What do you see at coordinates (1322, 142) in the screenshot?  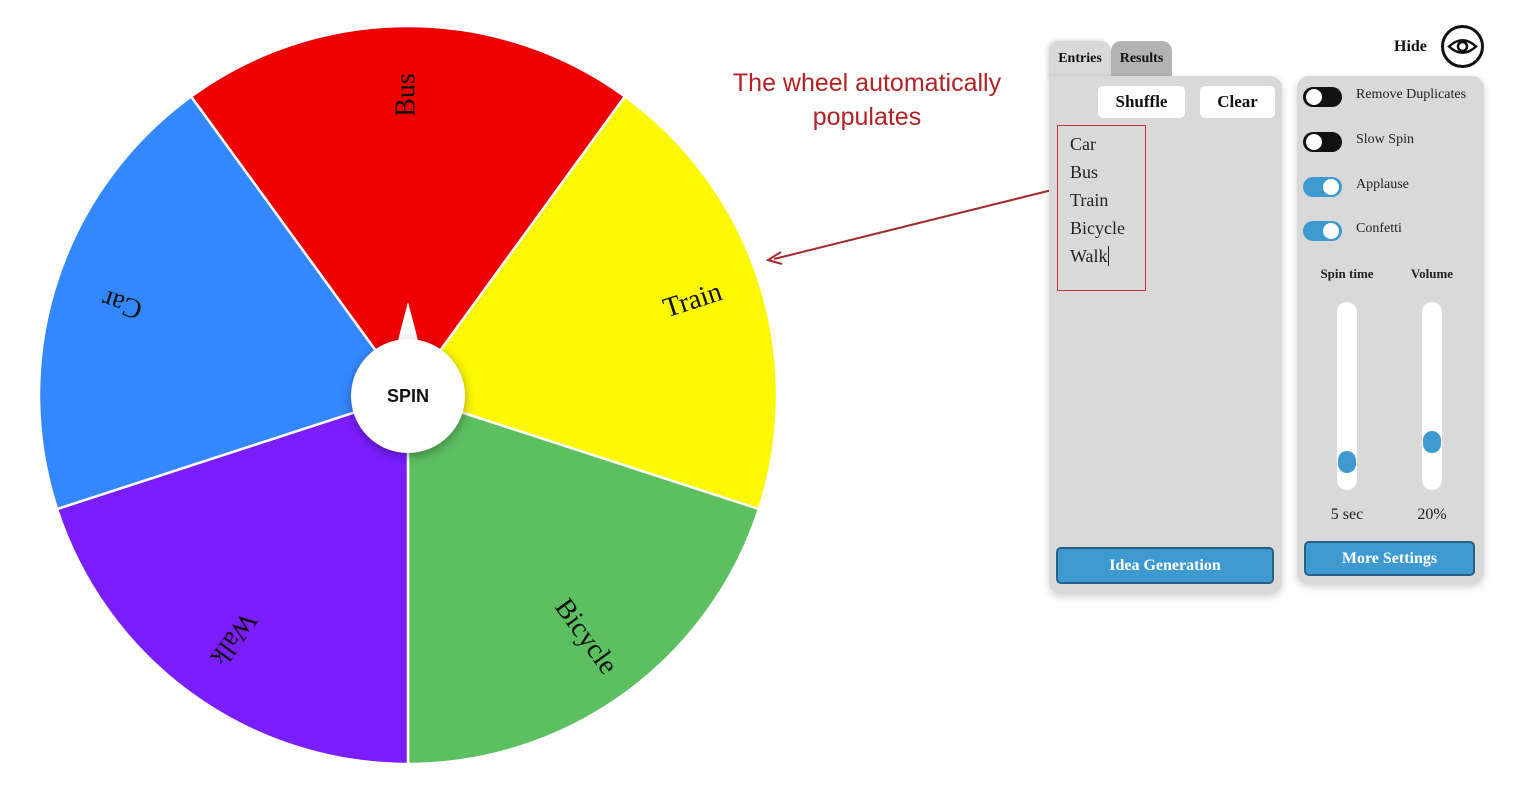 I see `slow-spin-toggle` at bounding box center [1322, 142].